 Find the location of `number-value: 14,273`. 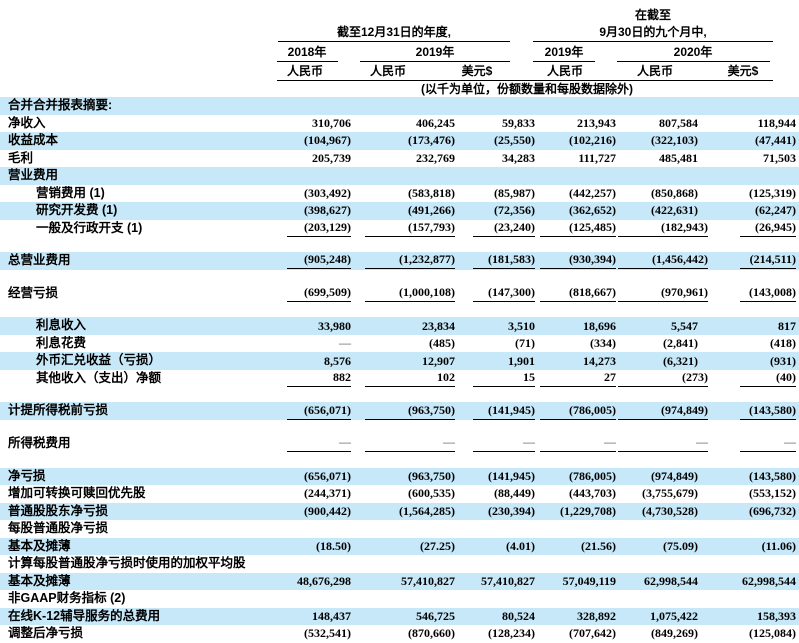

number-value: 14,273 is located at coordinates (599, 360).